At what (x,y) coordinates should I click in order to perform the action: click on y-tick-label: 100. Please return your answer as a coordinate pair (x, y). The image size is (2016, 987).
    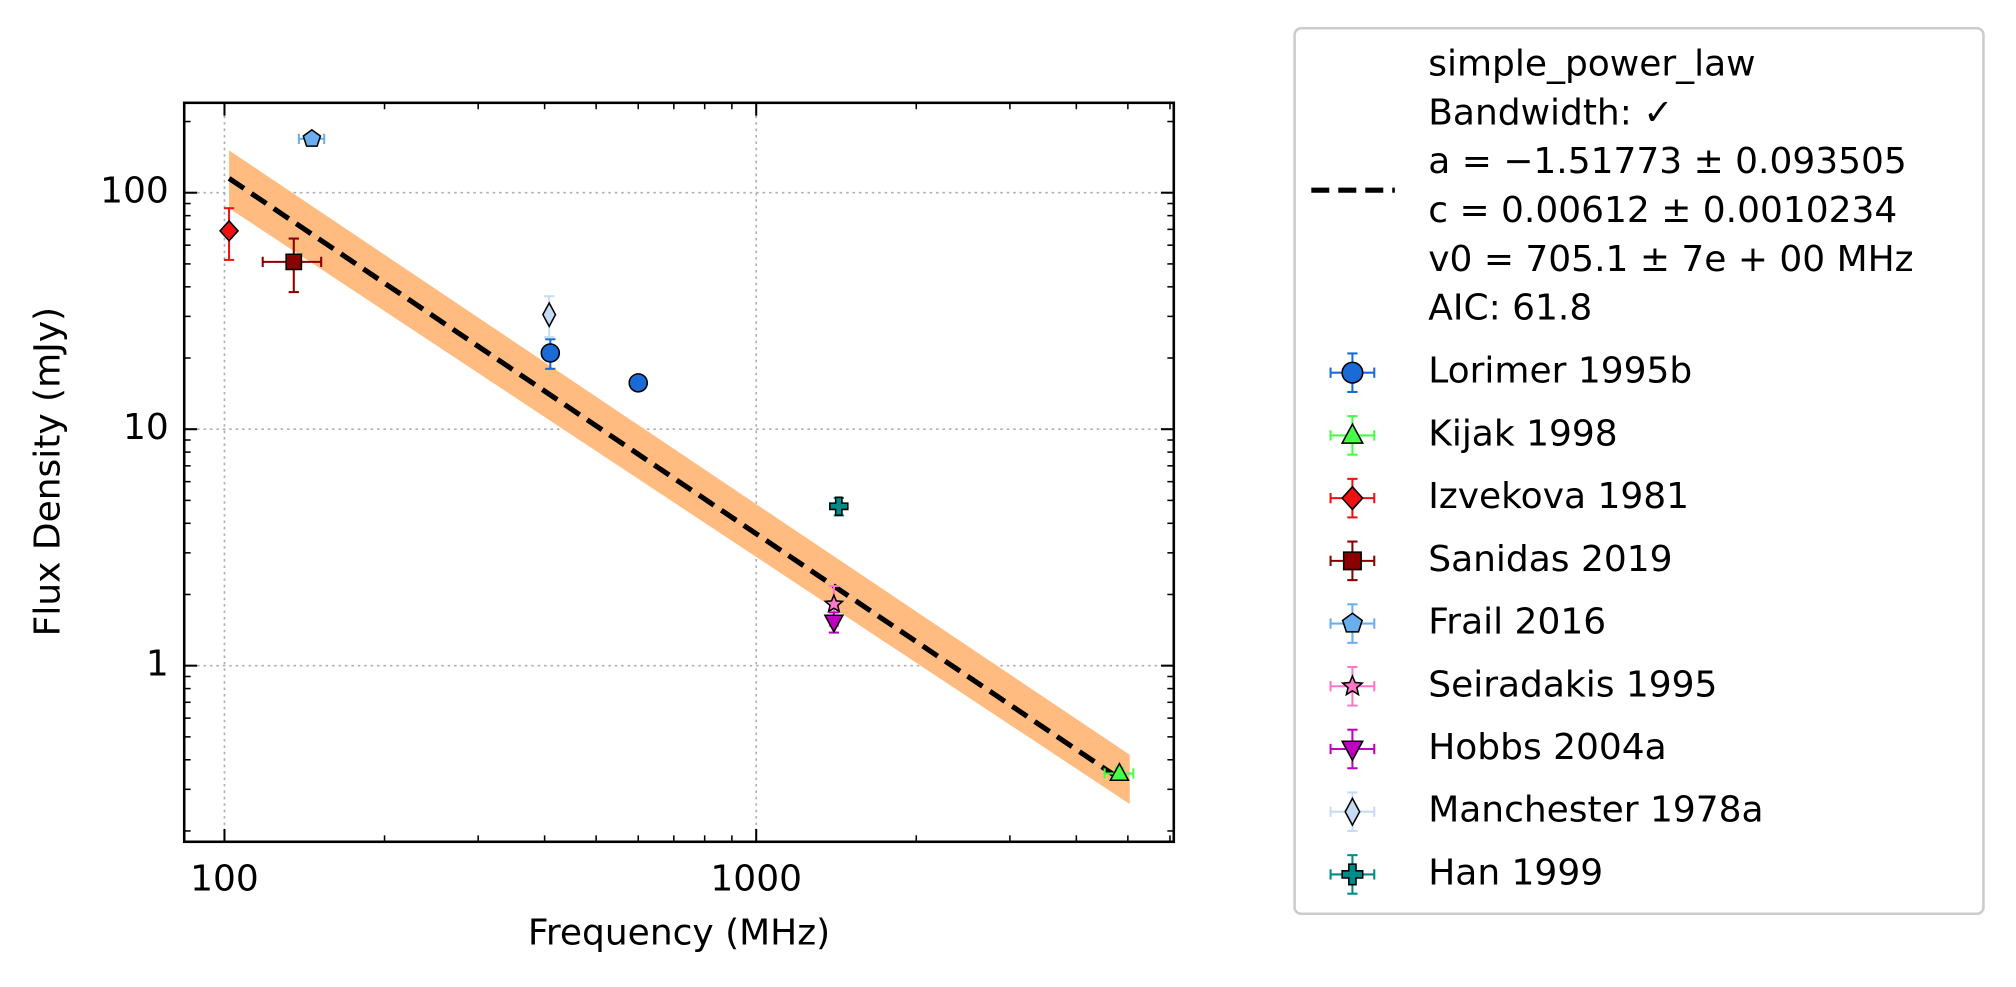
    Looking at the image, I should click on (134, 191).